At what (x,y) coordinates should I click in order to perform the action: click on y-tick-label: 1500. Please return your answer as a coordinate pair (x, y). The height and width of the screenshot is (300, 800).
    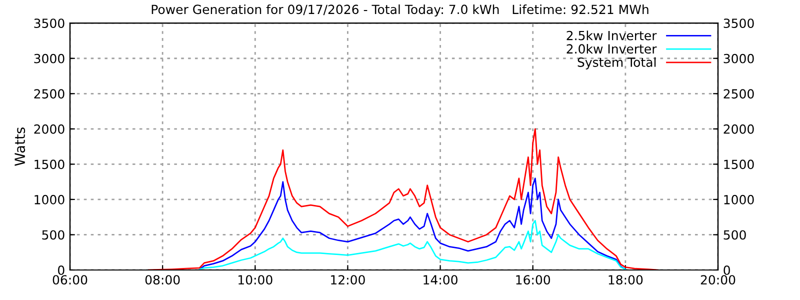
    Looking at the image, I should click on (49, 165).